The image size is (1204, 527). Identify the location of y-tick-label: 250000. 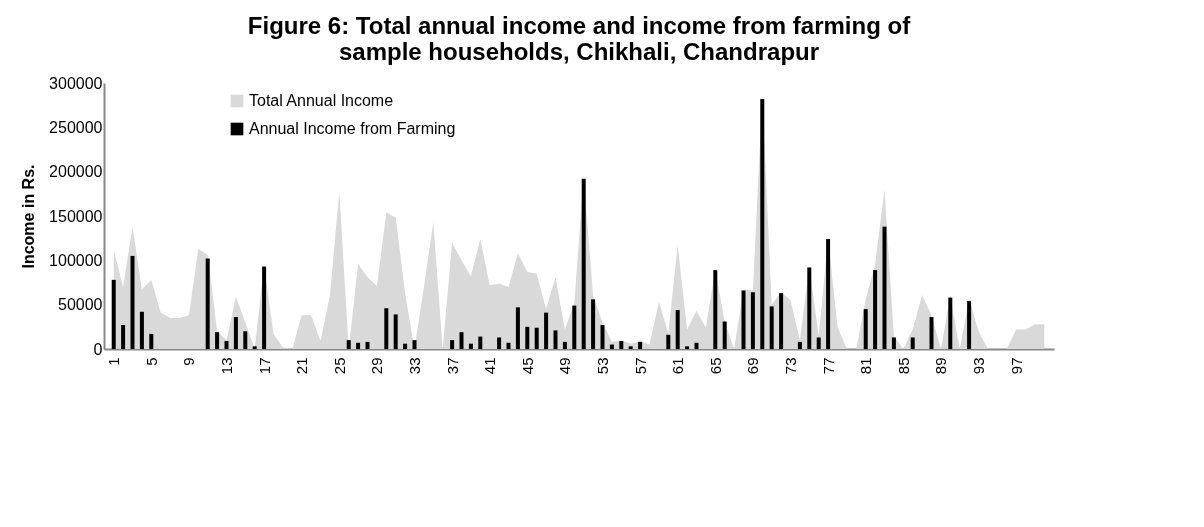
(76, 127).